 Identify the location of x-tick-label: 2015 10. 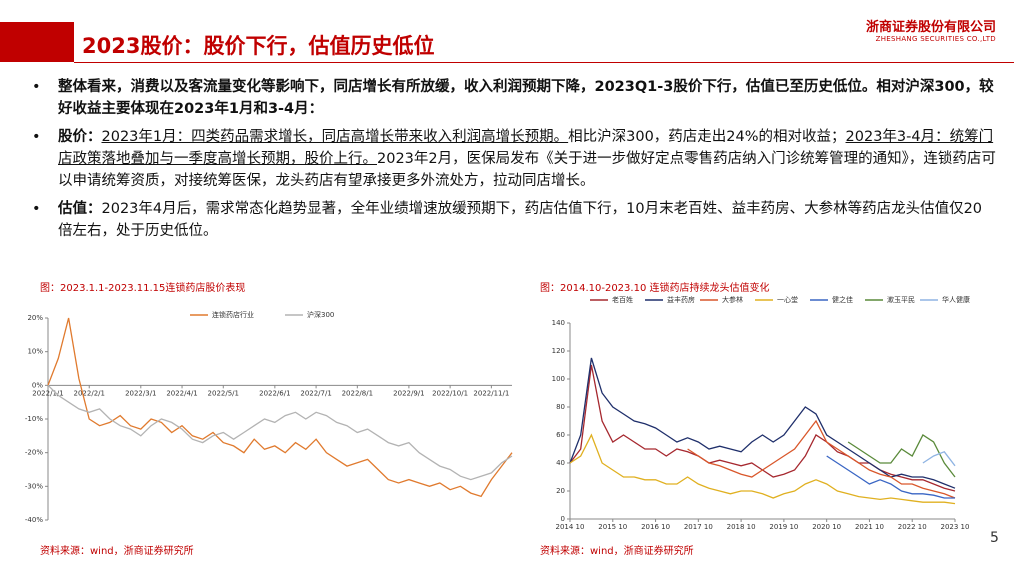
(612, 527).